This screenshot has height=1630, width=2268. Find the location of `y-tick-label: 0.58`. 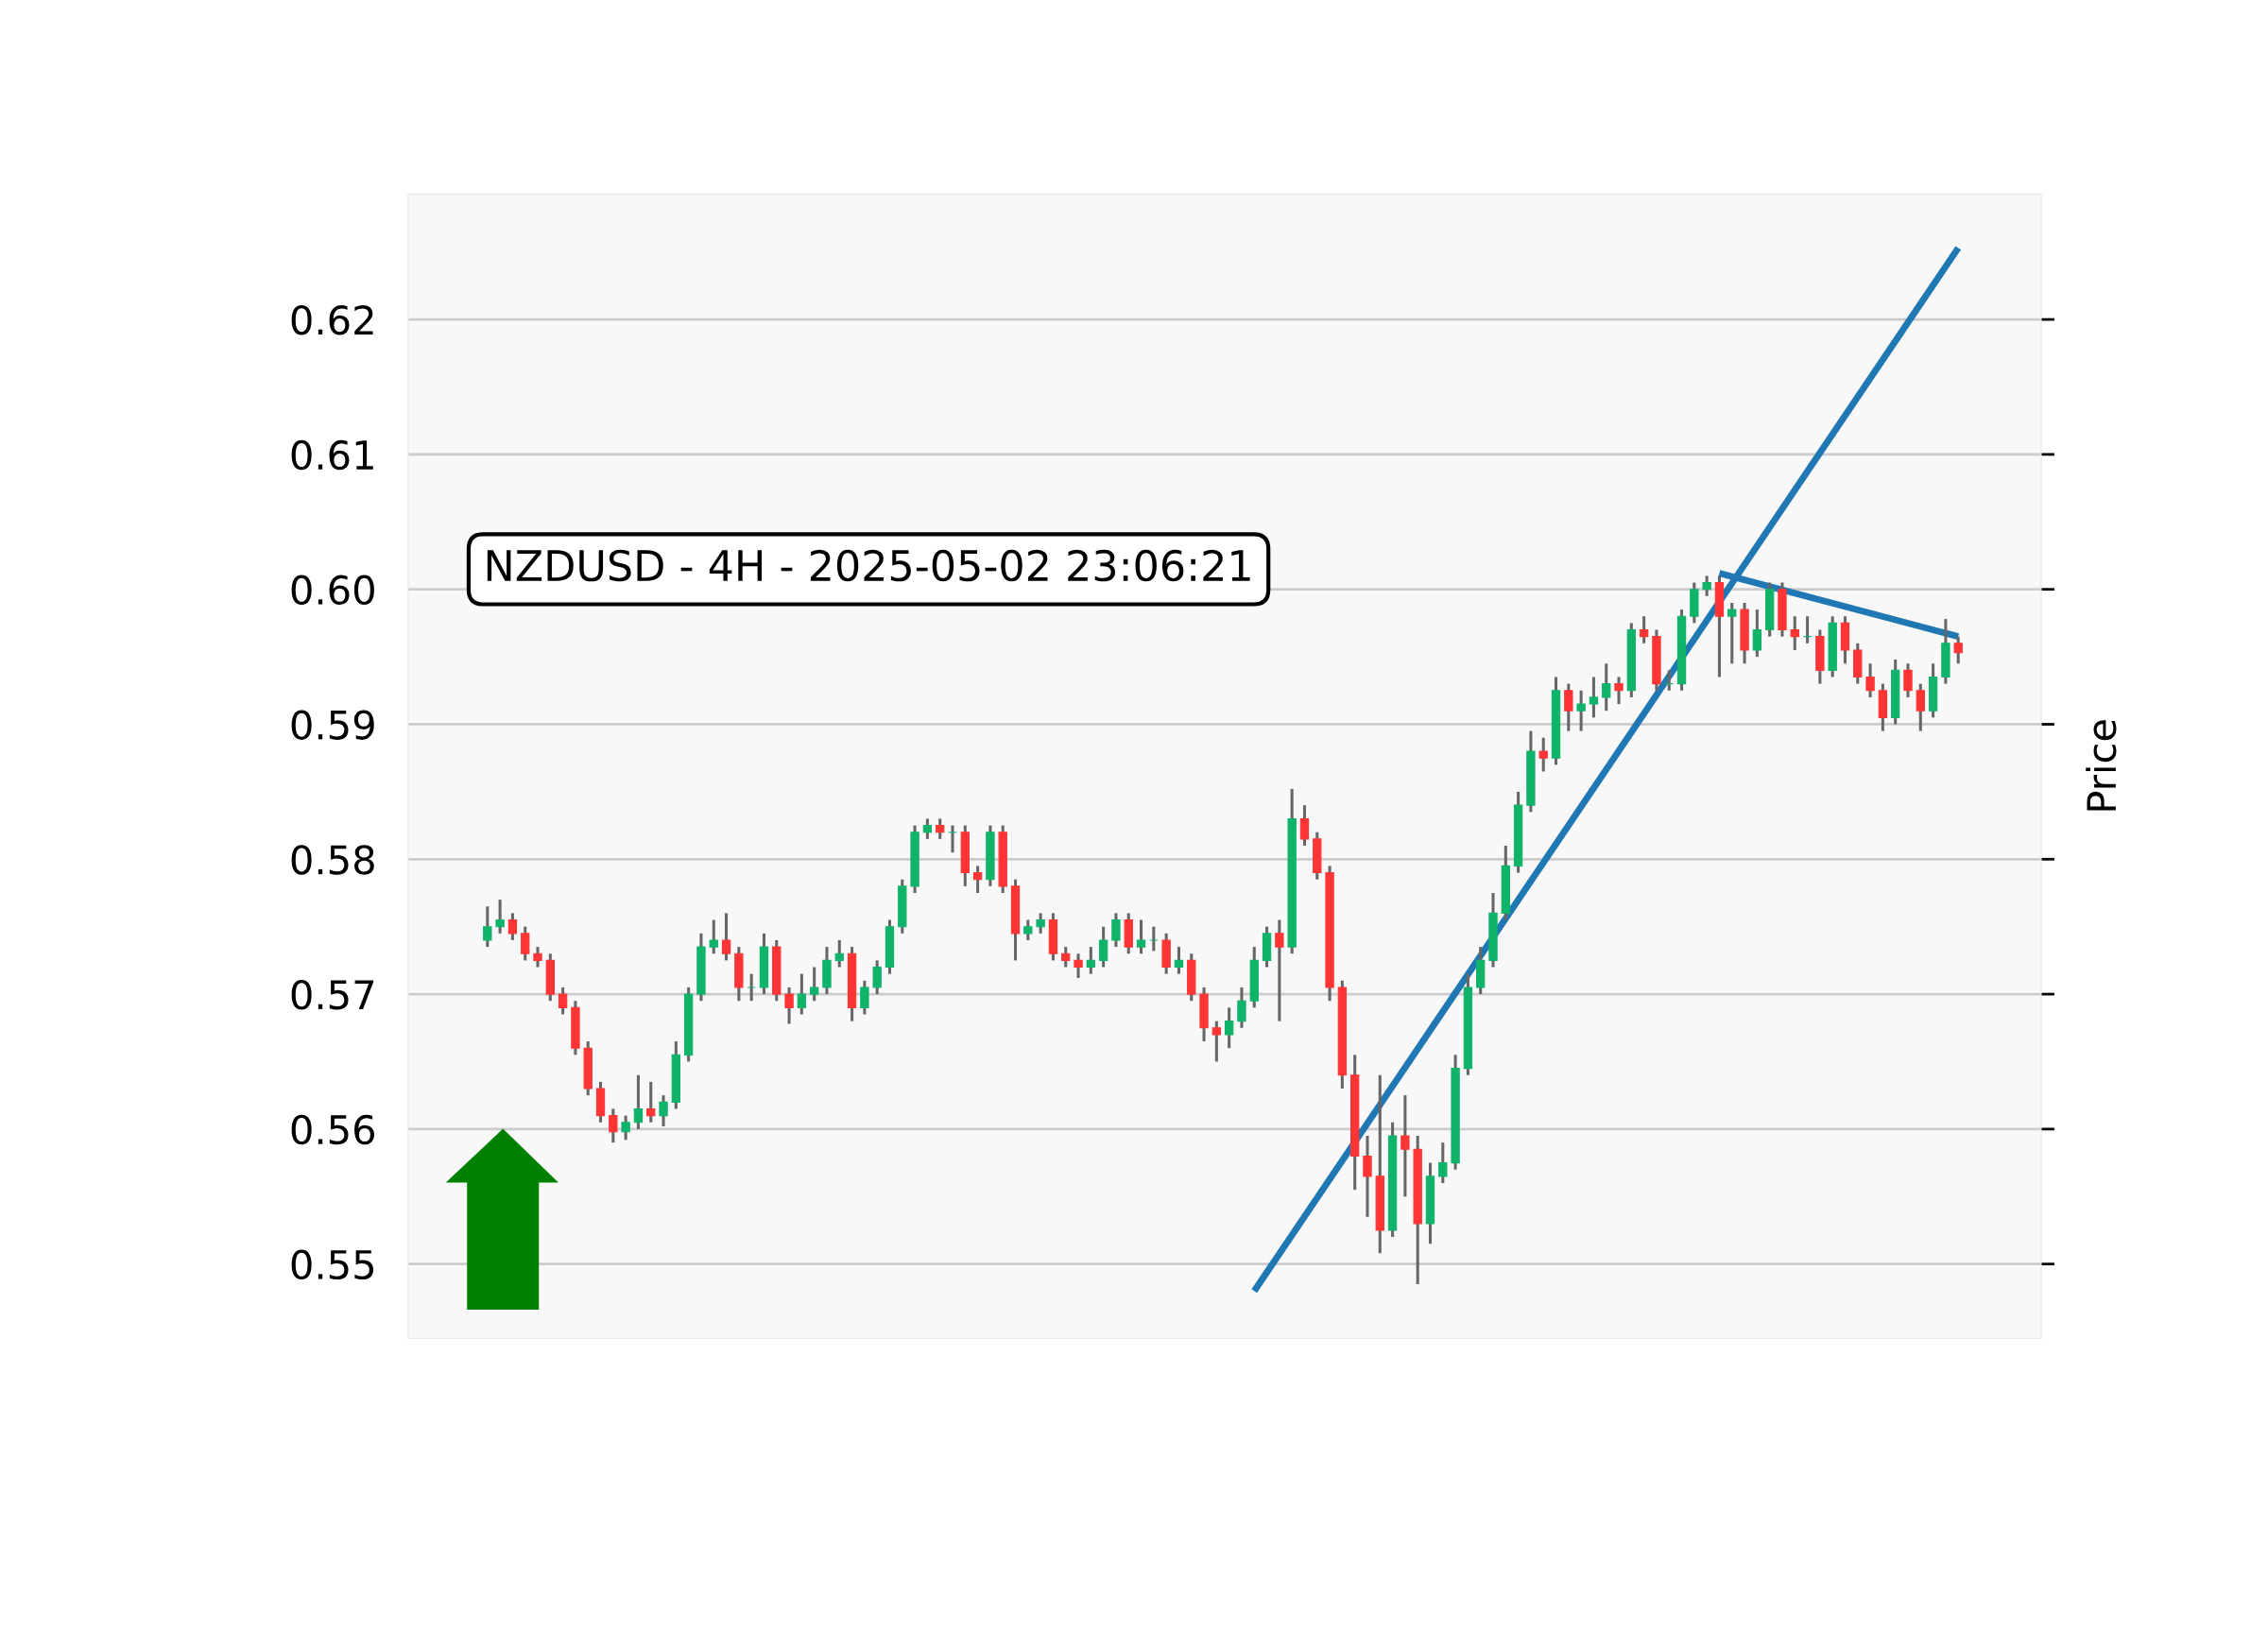

y-tick-label: 0.58 is located at coordinates (332, 860).